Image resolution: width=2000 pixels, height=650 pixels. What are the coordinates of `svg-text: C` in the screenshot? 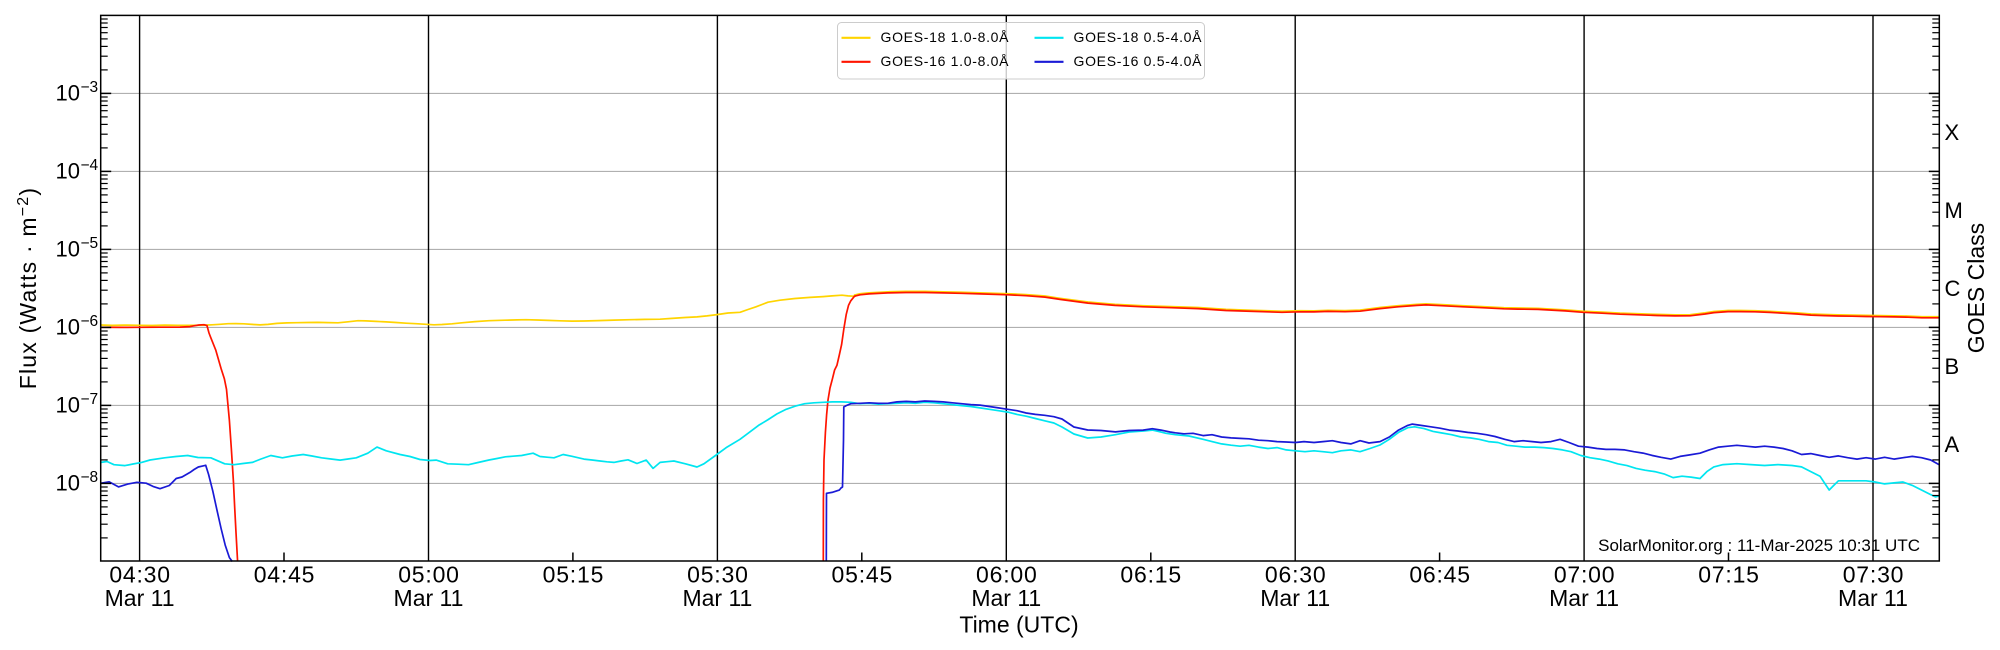 It's located at (1953, 288).